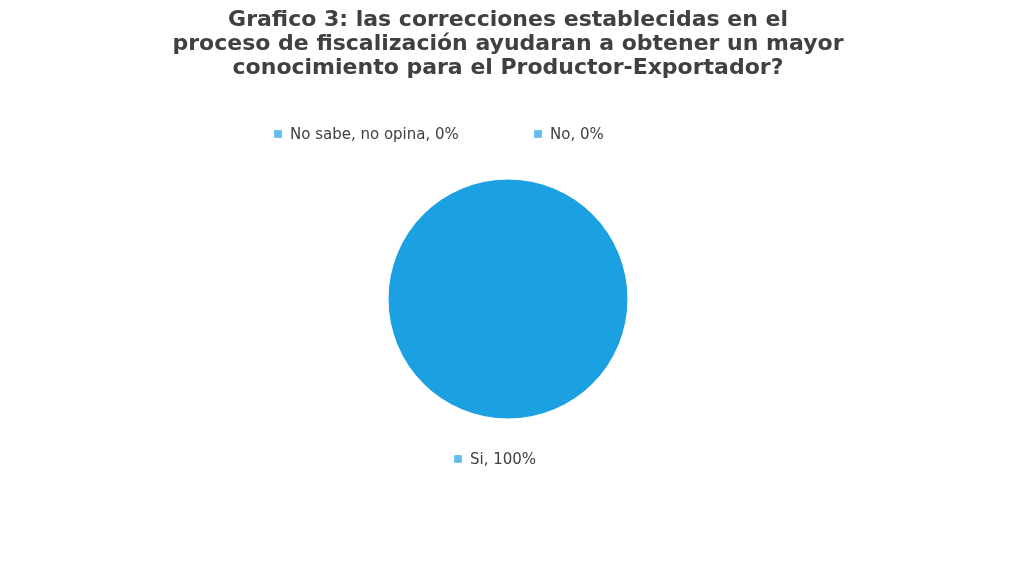 The width and height of the screenshot is (1016, 567). What do you see at coordinates (577, 134) in the screenshot?
I see `legend-label: No, 0%` at bounding box center [577, 134].